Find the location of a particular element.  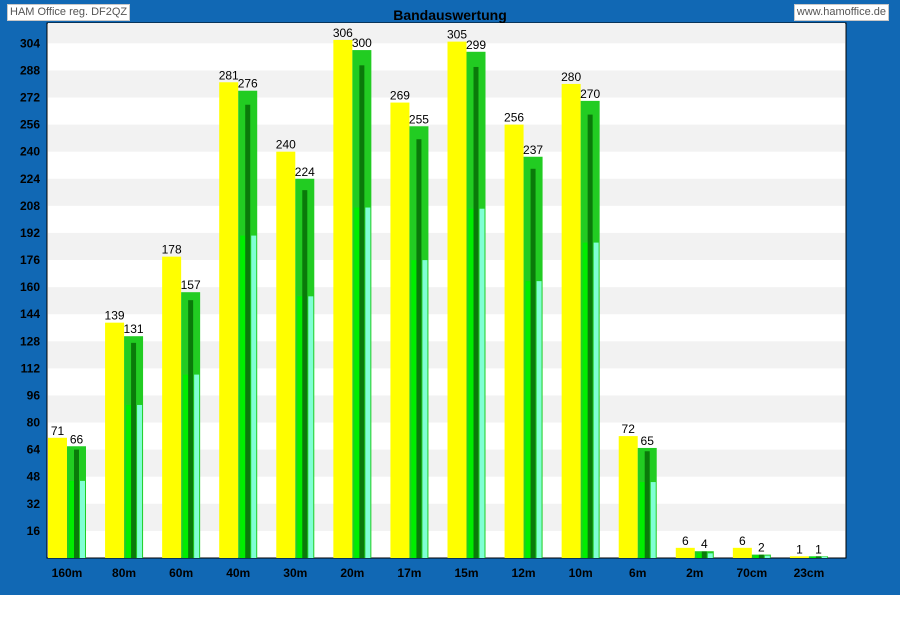

website-label: www.hamoffice.de is located at coordinates (841, 12).